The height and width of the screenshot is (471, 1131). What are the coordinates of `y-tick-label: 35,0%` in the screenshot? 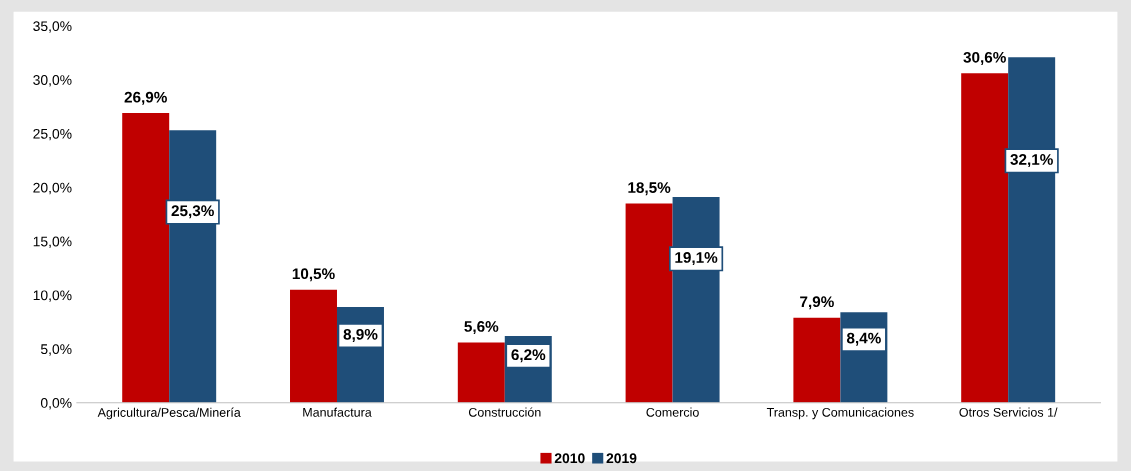 It's located at (52, 27).